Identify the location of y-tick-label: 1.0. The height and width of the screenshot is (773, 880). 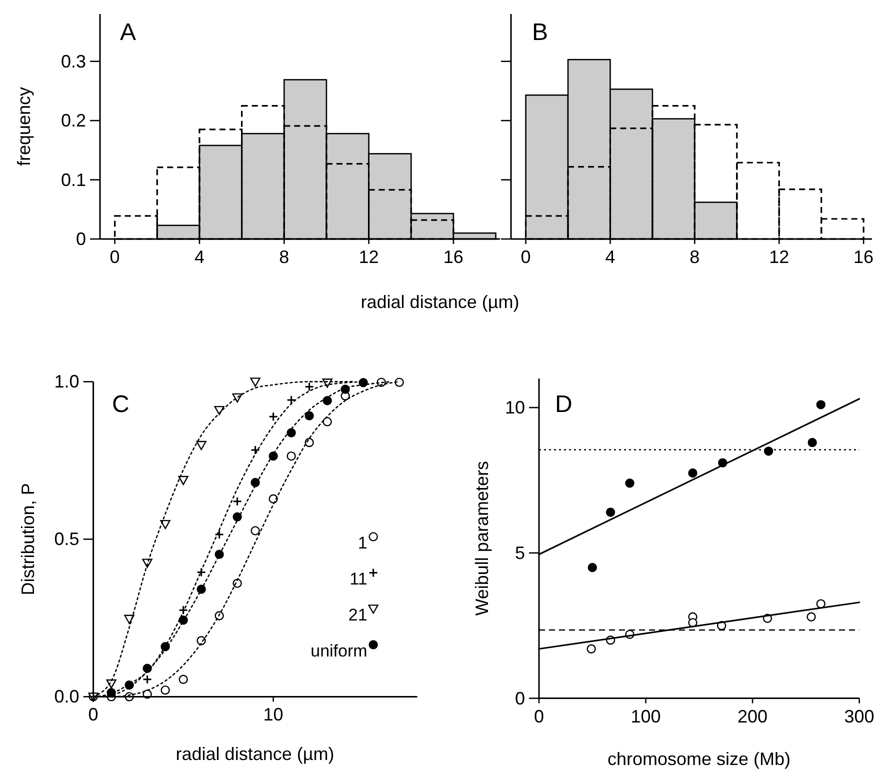
(67, 382).